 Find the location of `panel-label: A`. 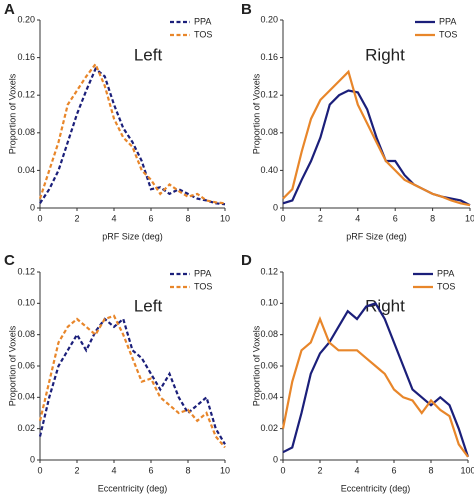

panel-label: A is located at coordinates (9, 9).